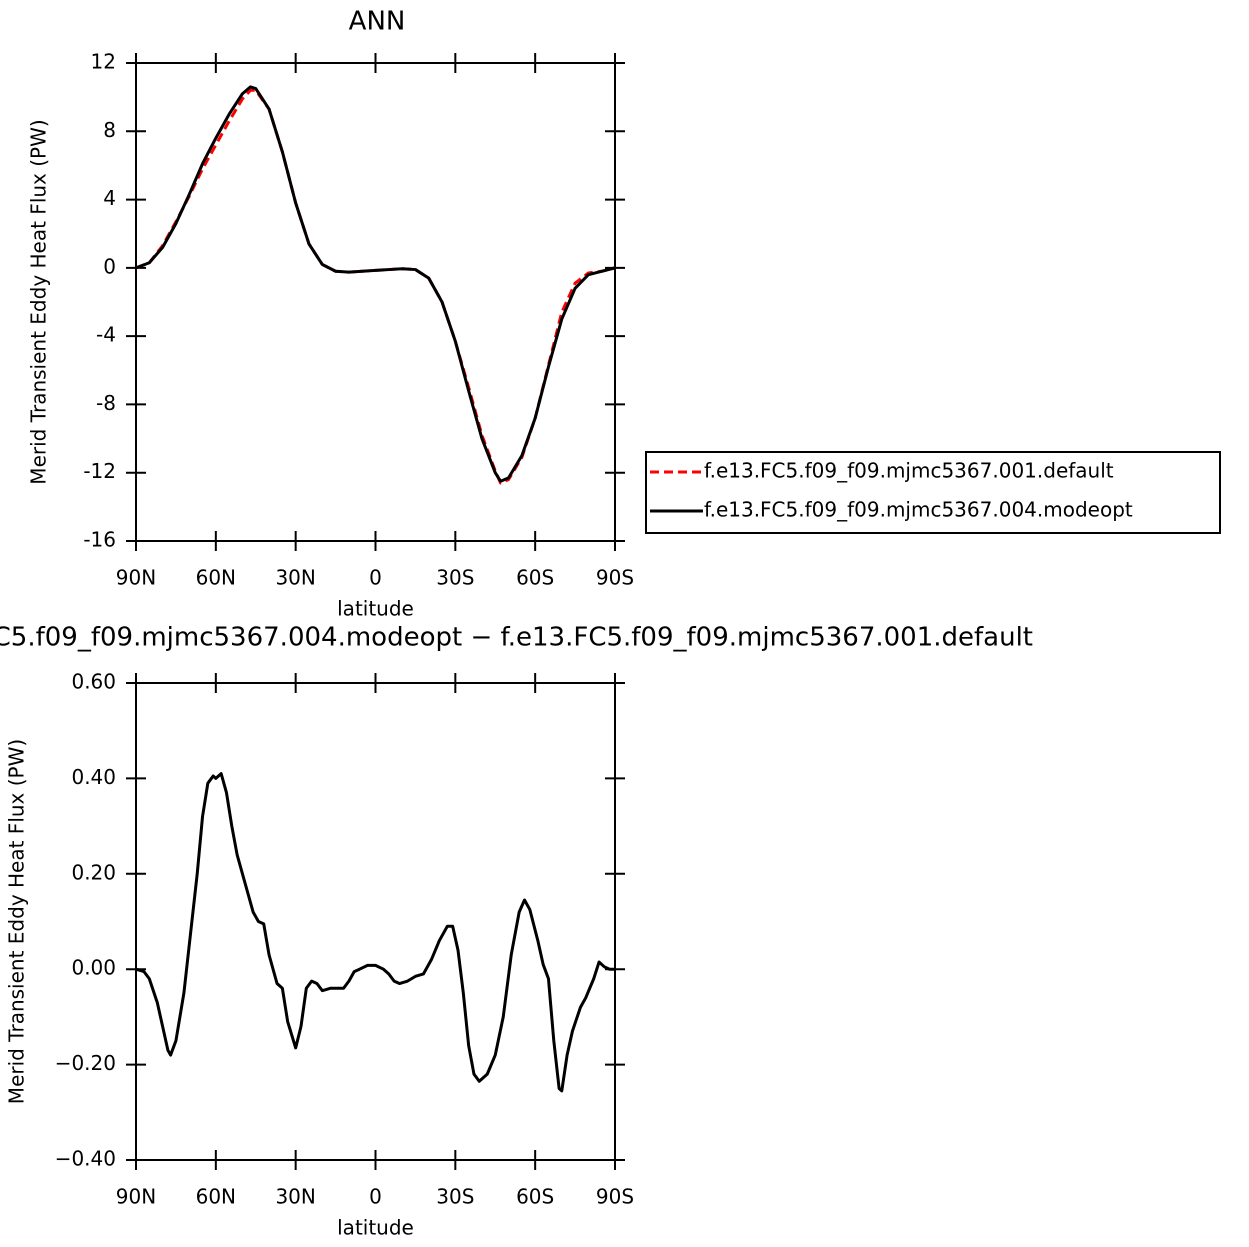 The height and width of the screenshot is (1247, 1249). Describe the element at coordinates (377, 22) in the screenshot. I see `chart-title: ANN` at that location.